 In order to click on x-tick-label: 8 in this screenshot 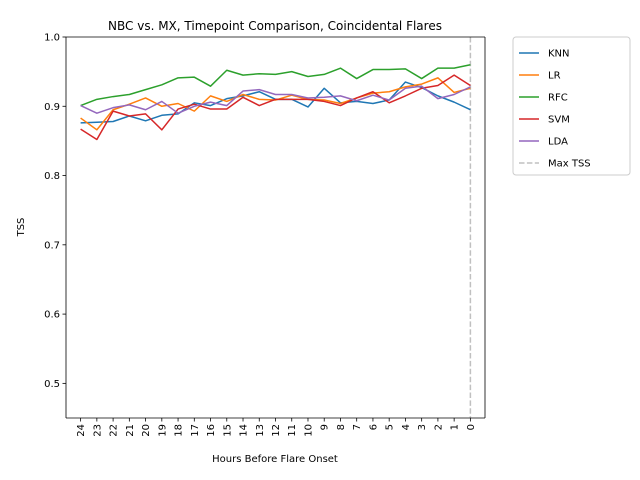, I will do `click(341, 427)`.